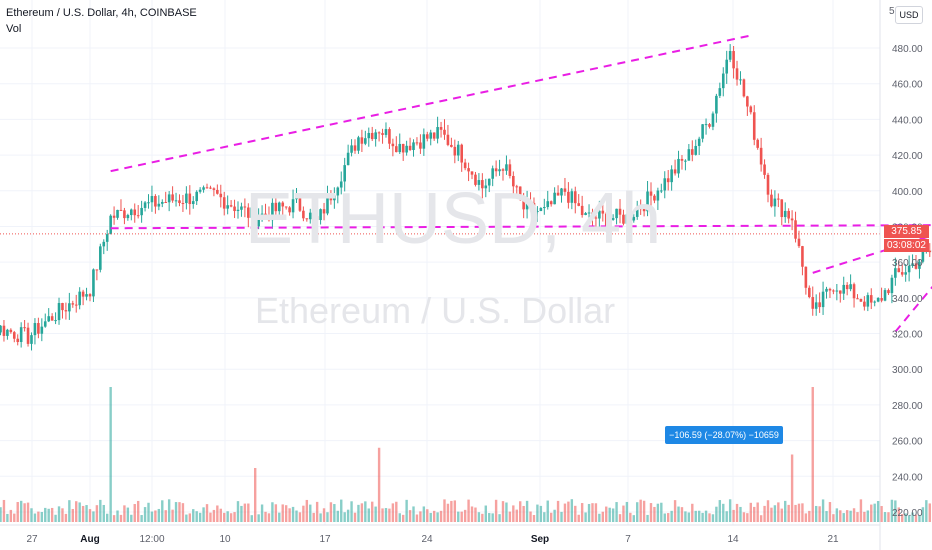  I want to click on symbol-title: Ethereum / U.S. Dollar, 4h, COINBASE, so click(101, 13).